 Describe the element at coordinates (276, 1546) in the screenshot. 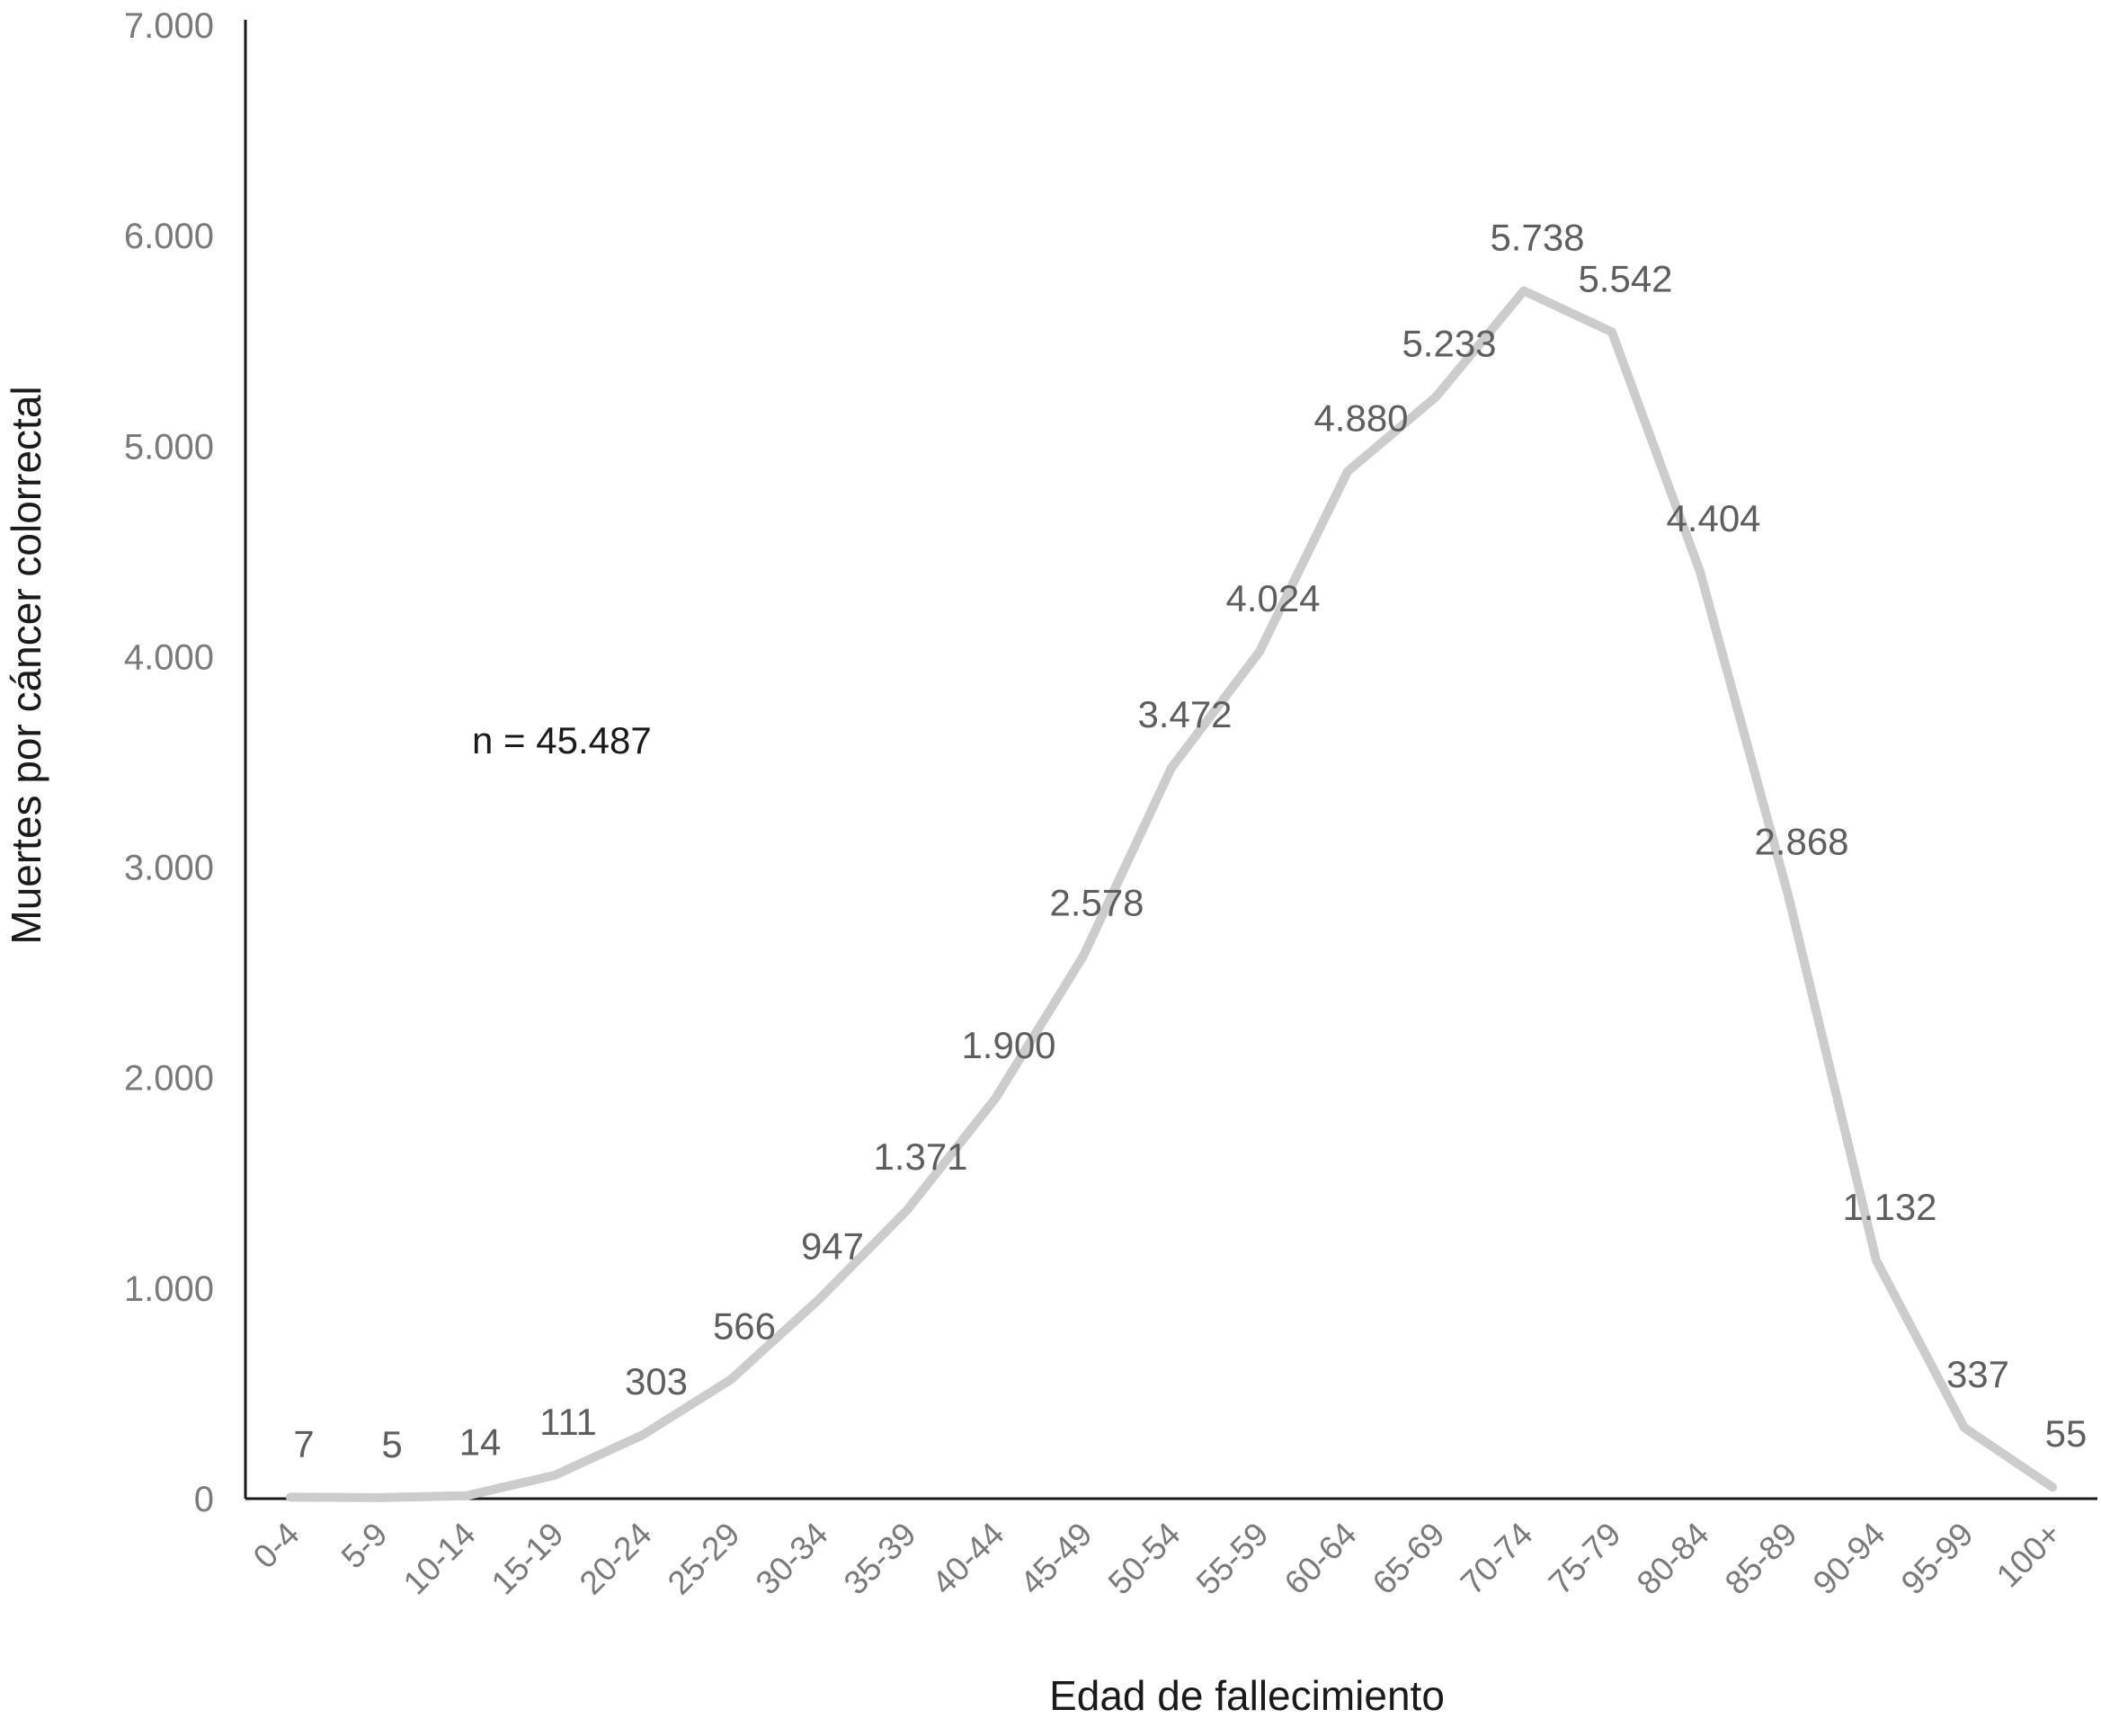

I see `x-tick-label: 0-4` at that location.